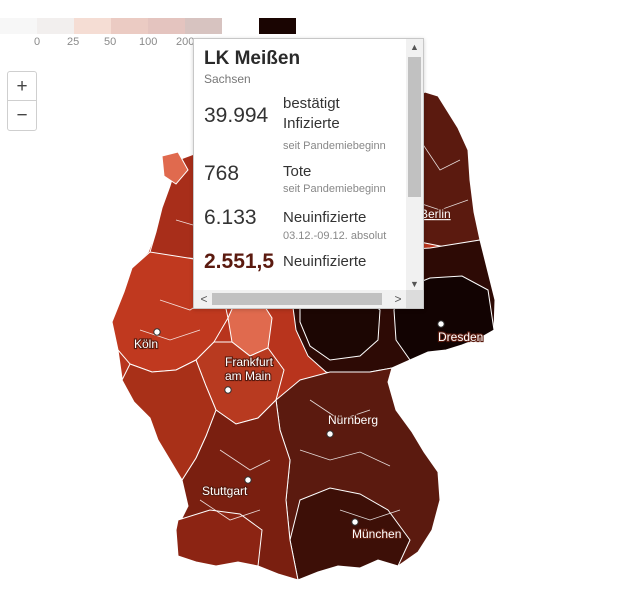  Describe the element at coordinates (355, 522) in the screenshot. I see `city-marker-muenchen` at that location.